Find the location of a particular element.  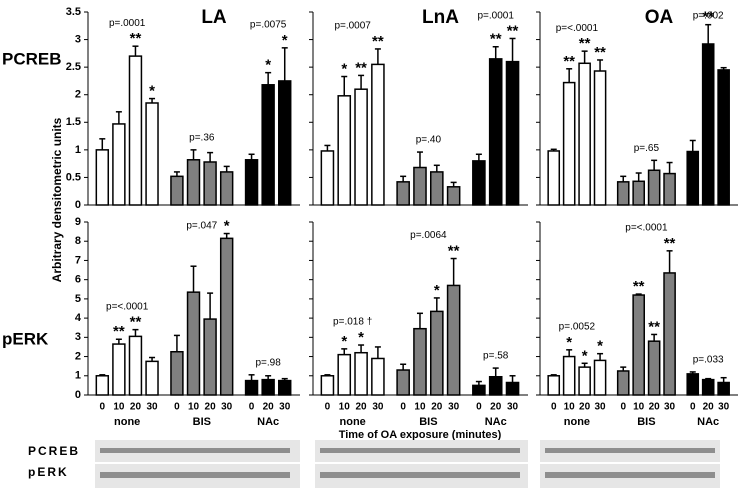

y-tick-label: 0 is located at coordinates (78, 205).